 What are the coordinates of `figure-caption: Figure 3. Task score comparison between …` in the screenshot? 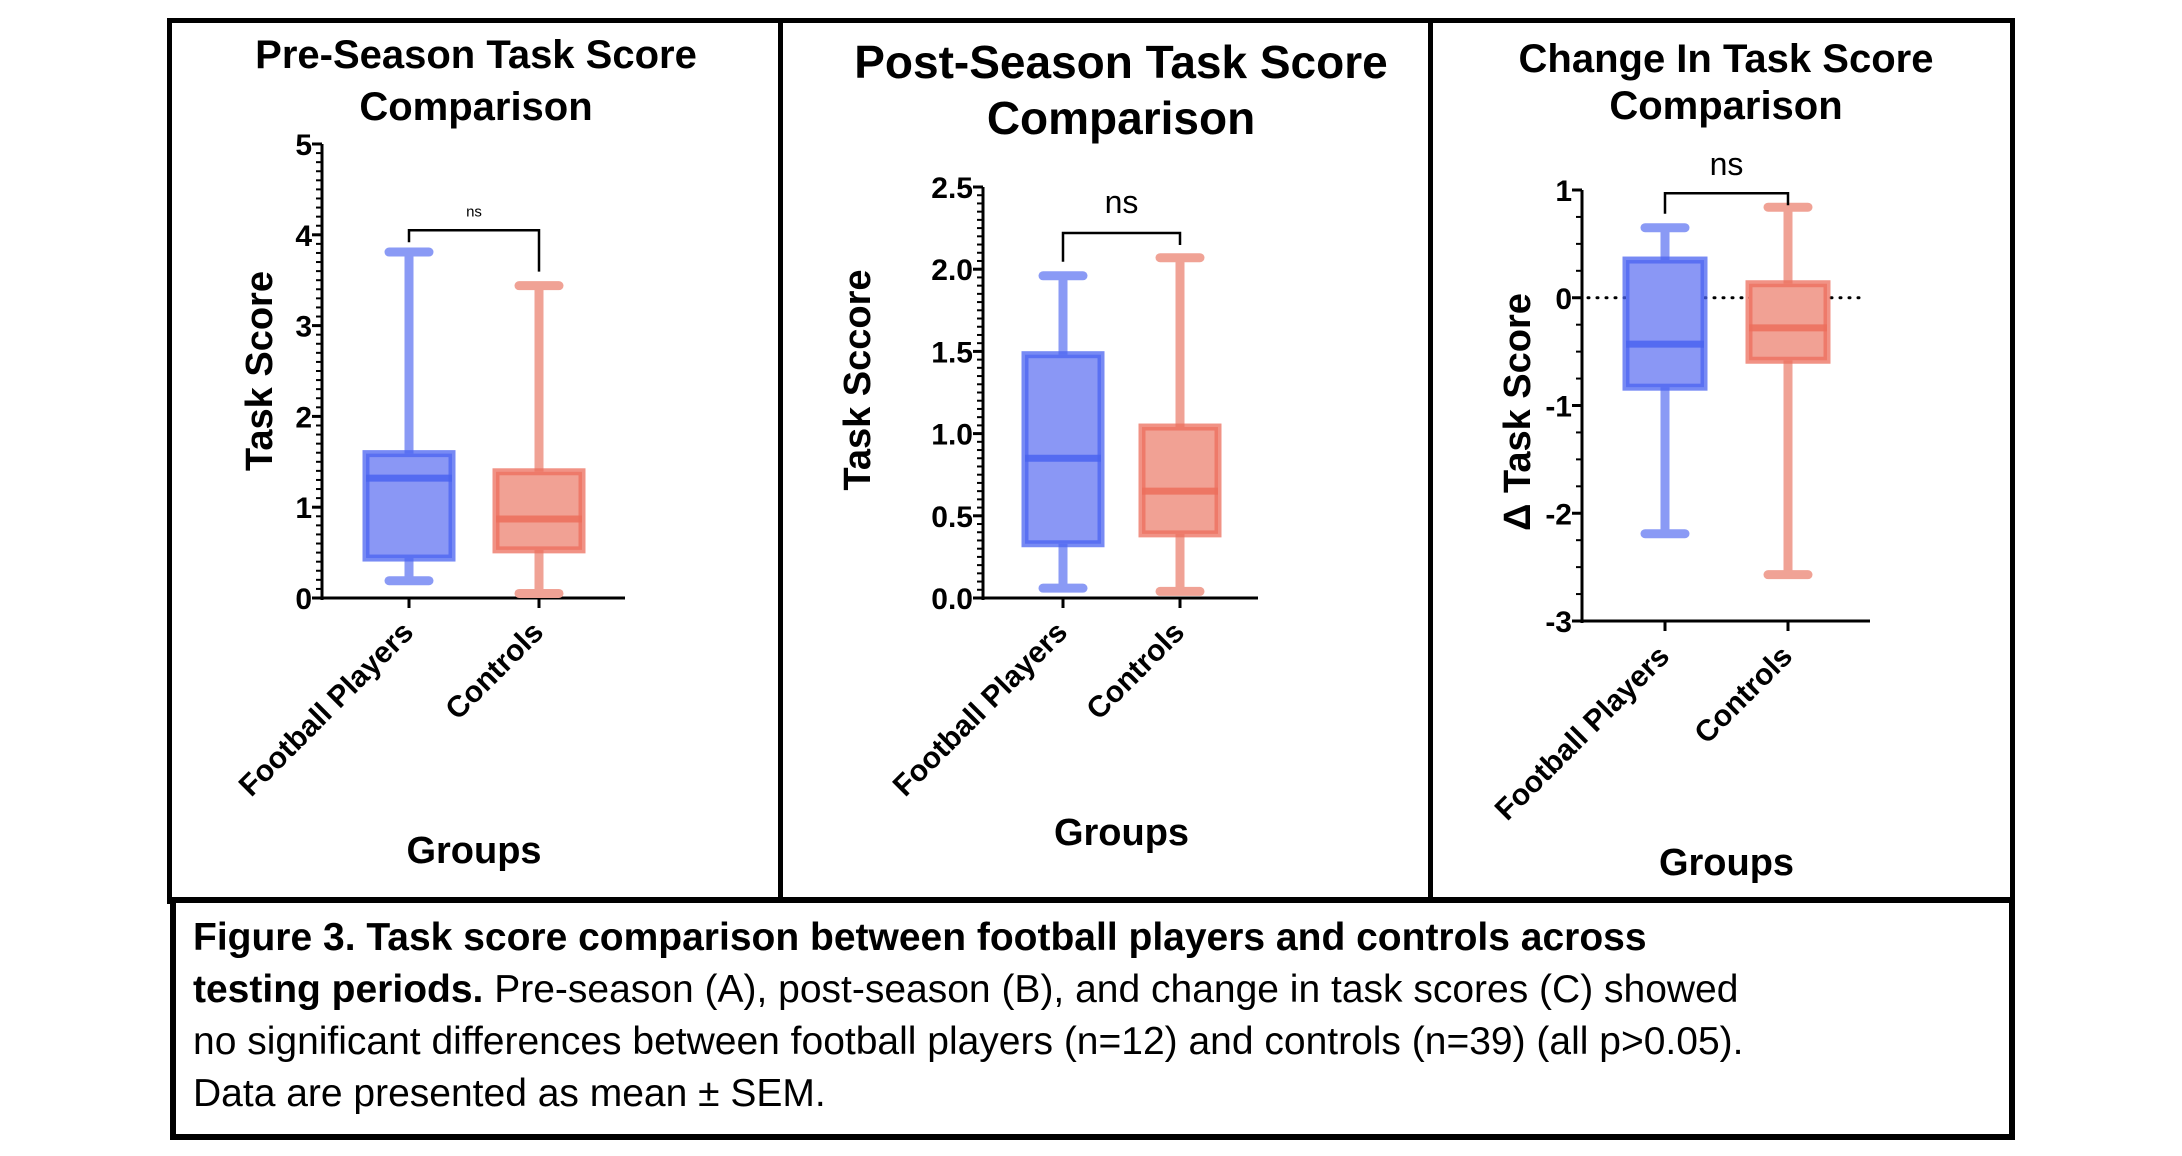 It's located at (1093, 1016).